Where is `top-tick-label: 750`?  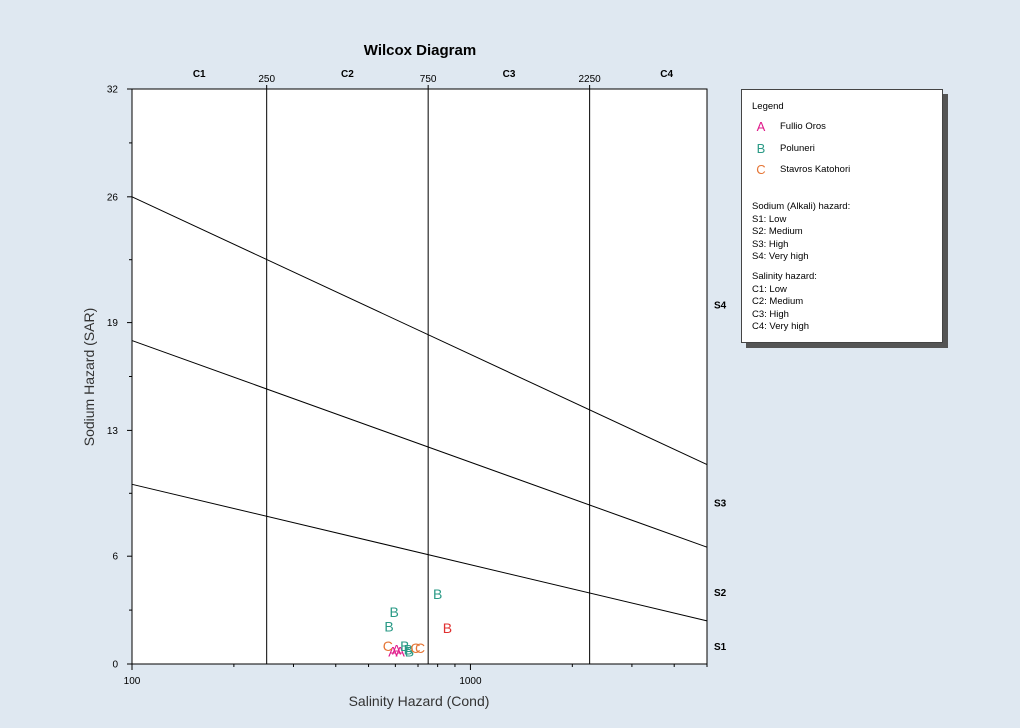 top-tick-label: 750 is located at coordinates (428, 79).